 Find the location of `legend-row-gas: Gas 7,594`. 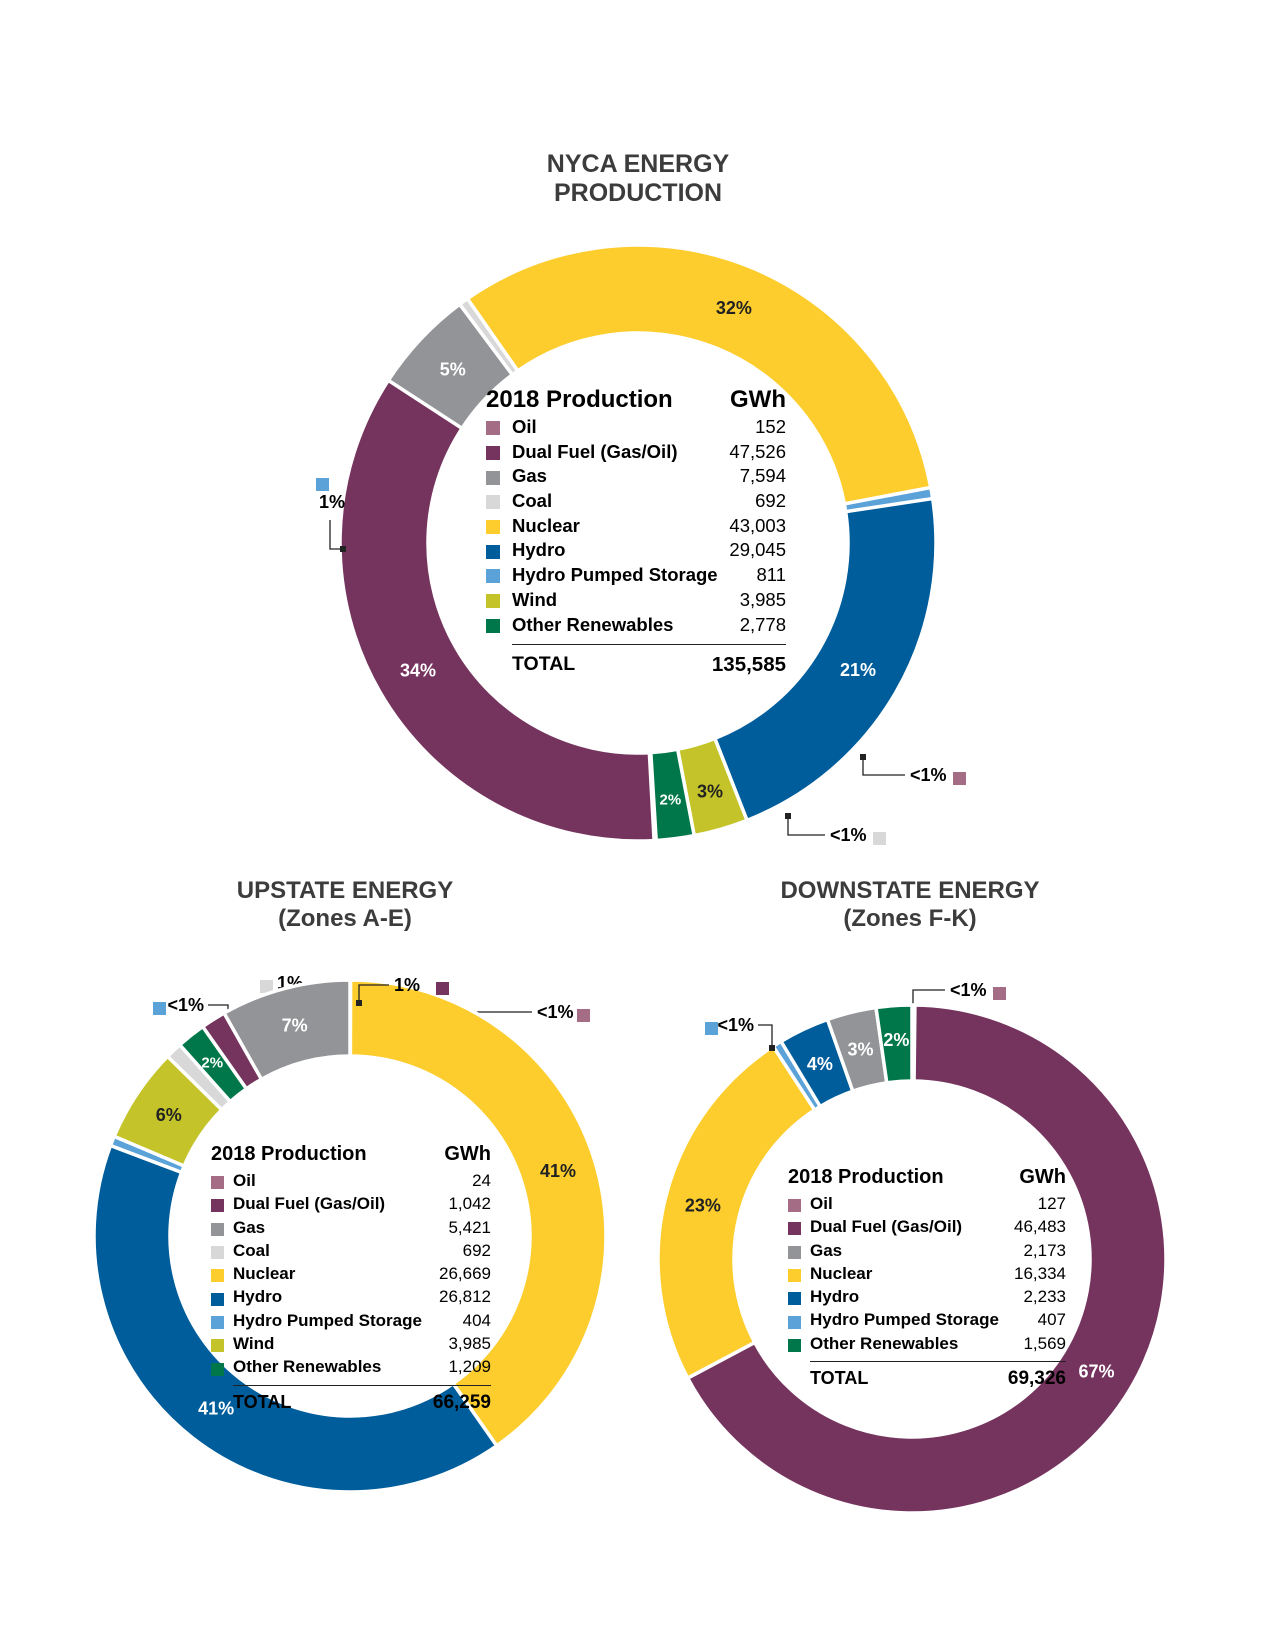

legend-row-gas: Gas 7,594 is located at coordinates (636, 477).